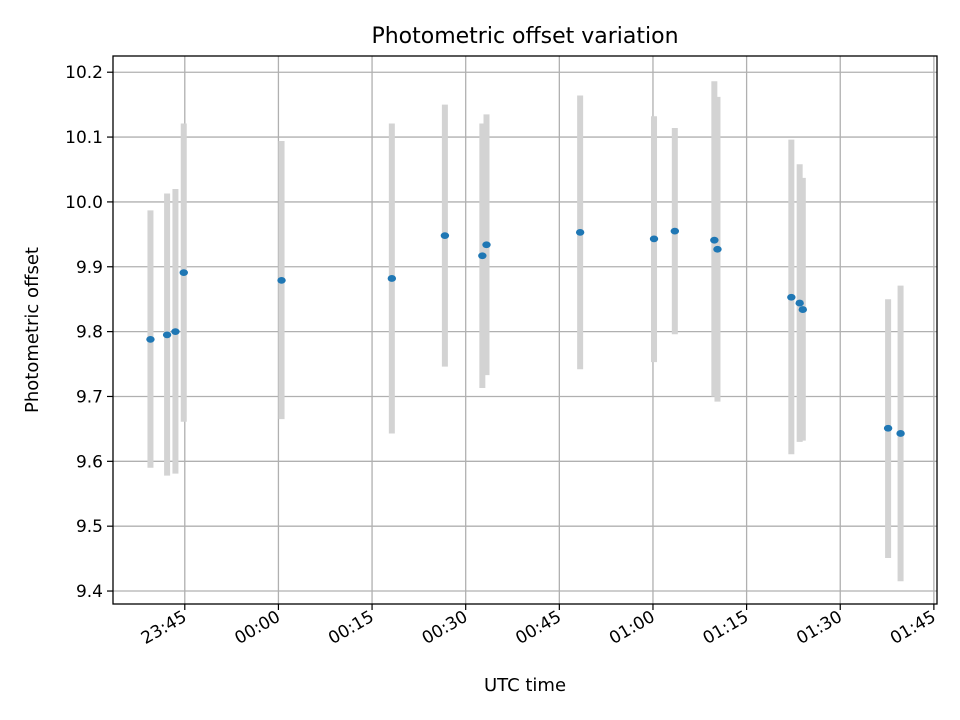 This screenshot has height=720, width=960. What do you see at coordinates (84, 73) in the screenshot?
I see `y-tick-label: 10.2` at bounding box center [84, 73].